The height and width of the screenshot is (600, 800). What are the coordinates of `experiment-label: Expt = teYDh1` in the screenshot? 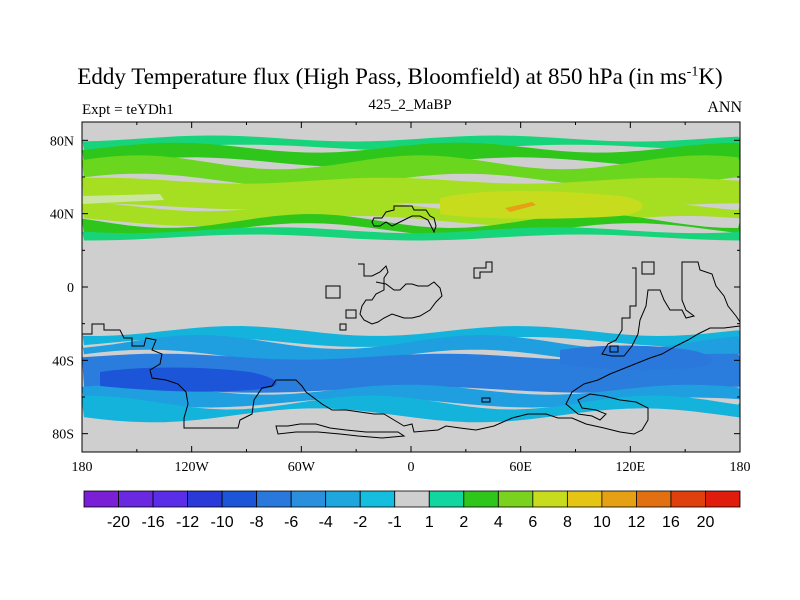 It's located at (128, 110).